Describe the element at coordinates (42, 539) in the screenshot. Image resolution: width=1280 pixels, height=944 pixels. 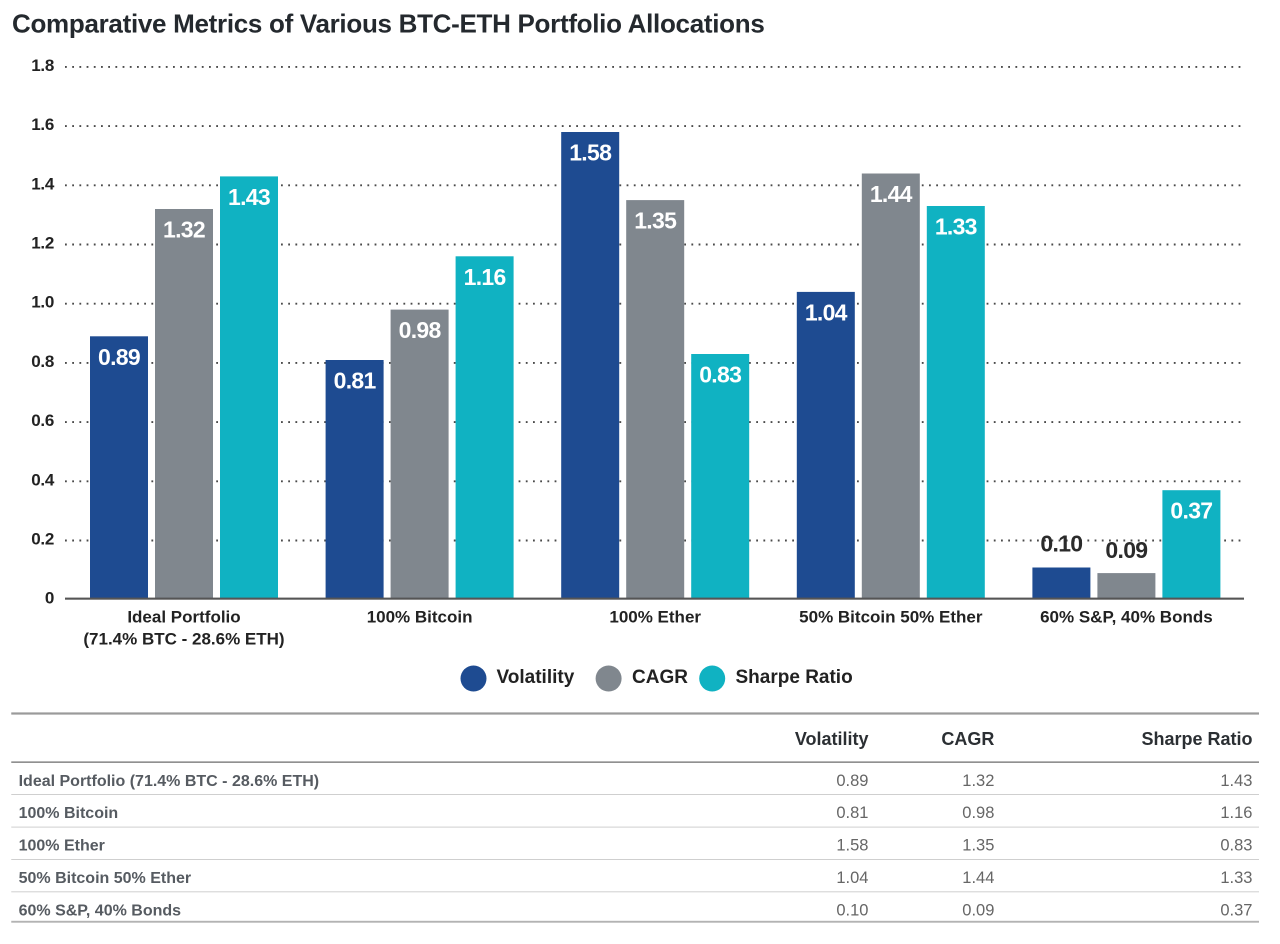
I see `svg-text: 0.2` at that location.